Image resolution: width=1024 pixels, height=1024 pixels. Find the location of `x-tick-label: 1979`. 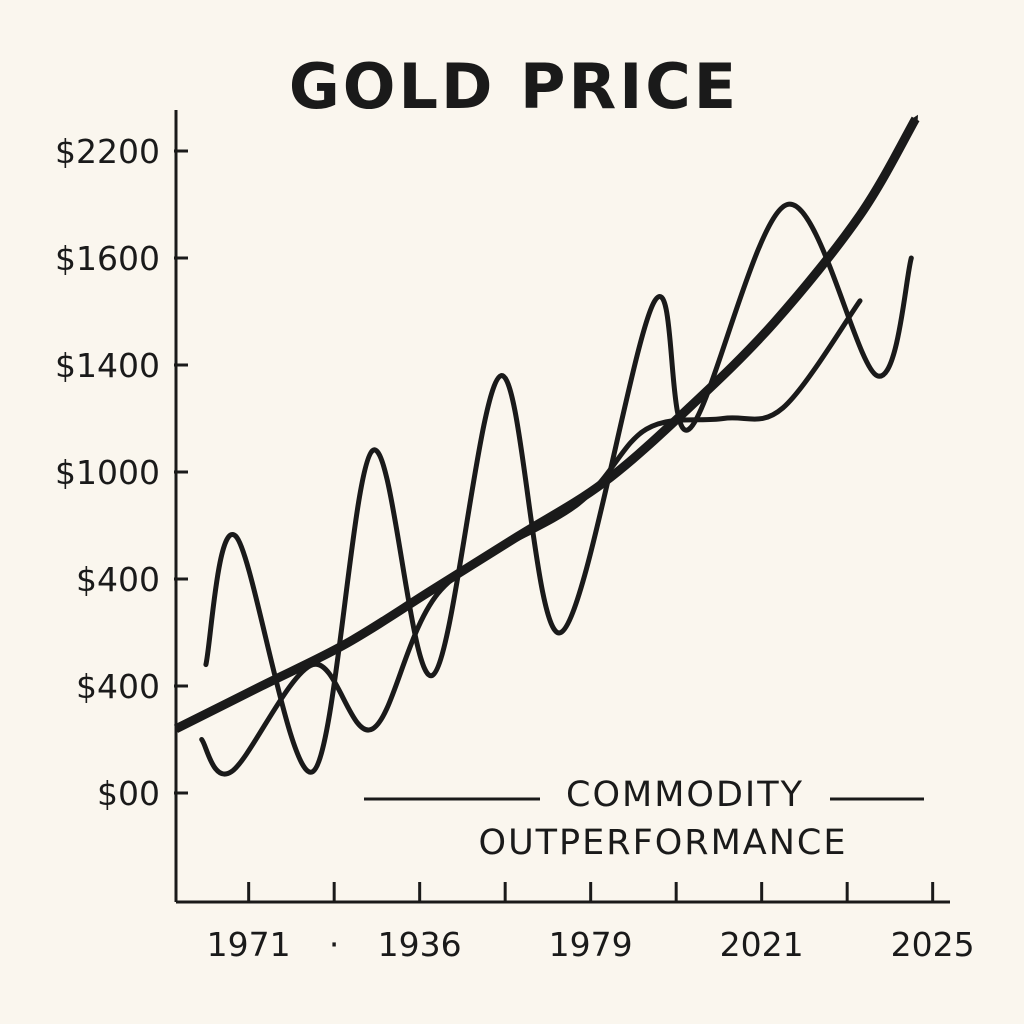

x-tick-label: 1979 is located at coordinates (591, 944).